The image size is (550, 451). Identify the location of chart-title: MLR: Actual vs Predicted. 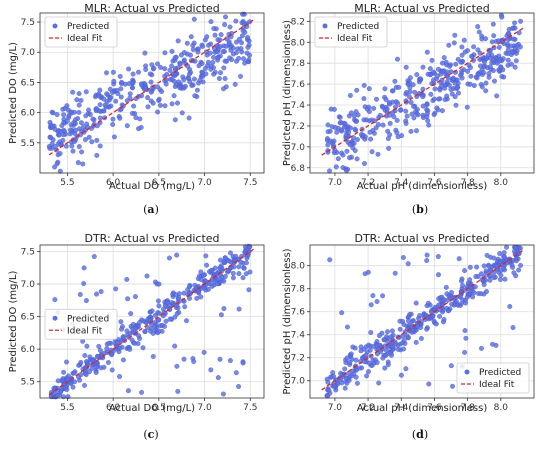
(421, 8).